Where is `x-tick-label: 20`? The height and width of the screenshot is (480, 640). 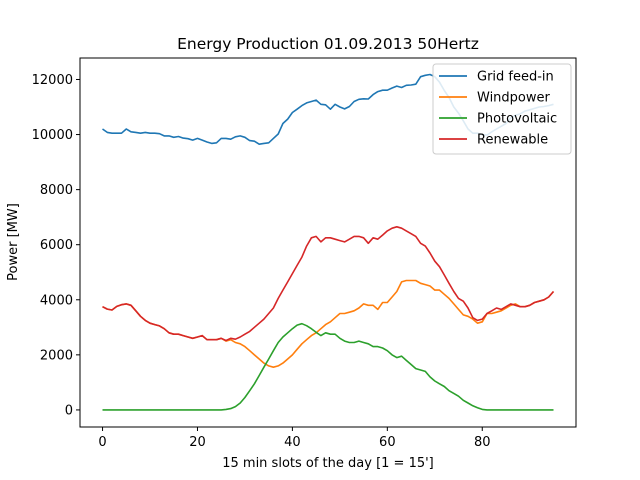
x-tick-label: 20 is located at coordinates (197, 442).